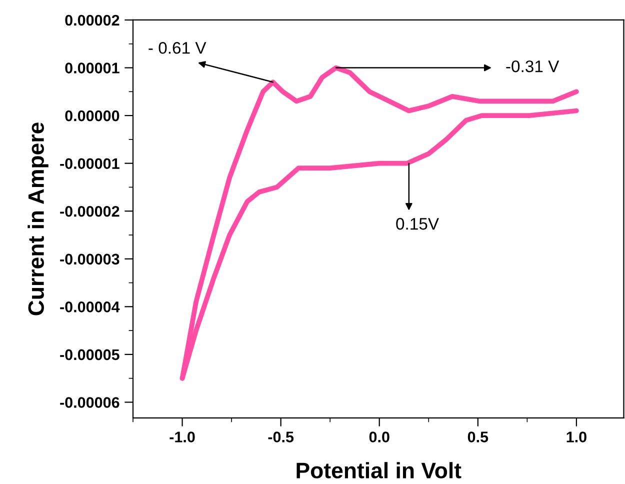 The width and height of the screenshot is (625, 484). Describe the element at coordinates (379, 437) in the screenshot. I see `x-tick-label: 0.0` at that location.